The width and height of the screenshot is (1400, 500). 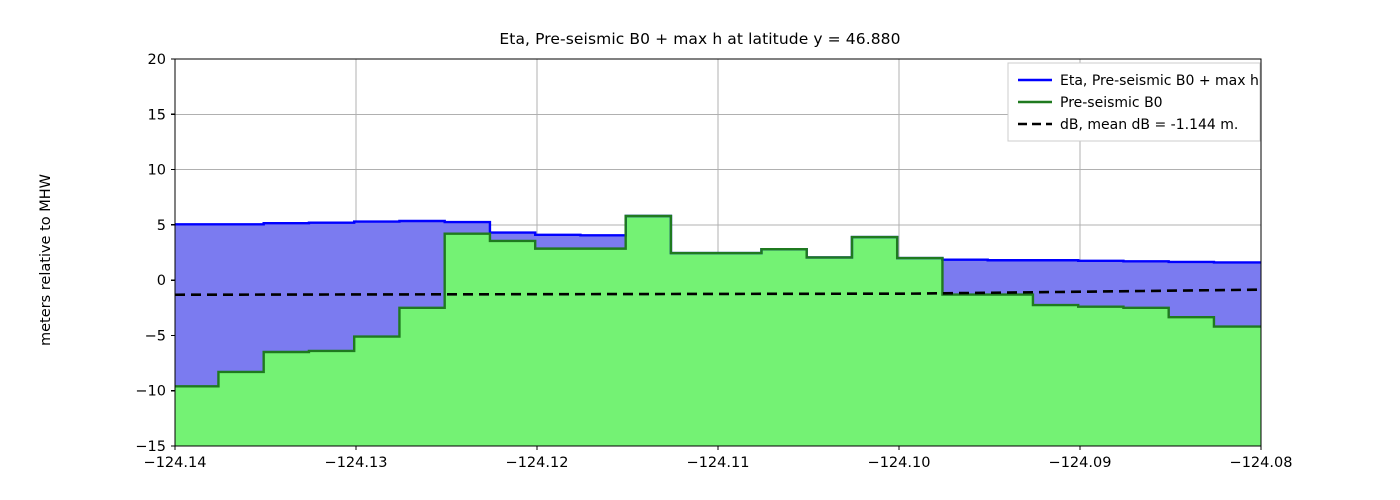 I want to click on svg-text: 0, so click(x=161, y=281).